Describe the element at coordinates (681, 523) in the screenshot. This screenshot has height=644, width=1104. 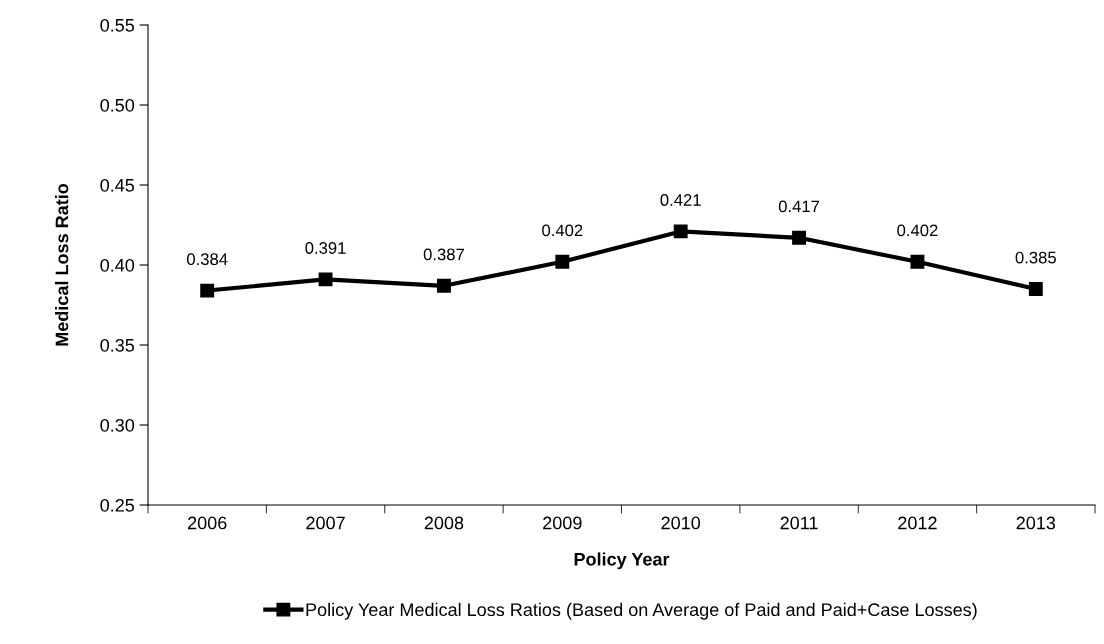
I see `x-tick-label: 2010` at that location.